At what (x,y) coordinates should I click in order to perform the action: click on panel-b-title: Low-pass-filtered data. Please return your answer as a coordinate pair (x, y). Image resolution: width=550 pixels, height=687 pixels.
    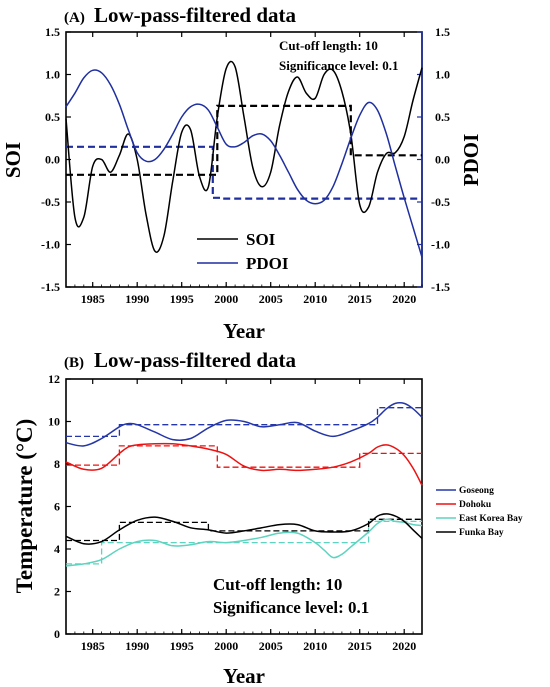
    Looking at the image, I should click on (195, 360).